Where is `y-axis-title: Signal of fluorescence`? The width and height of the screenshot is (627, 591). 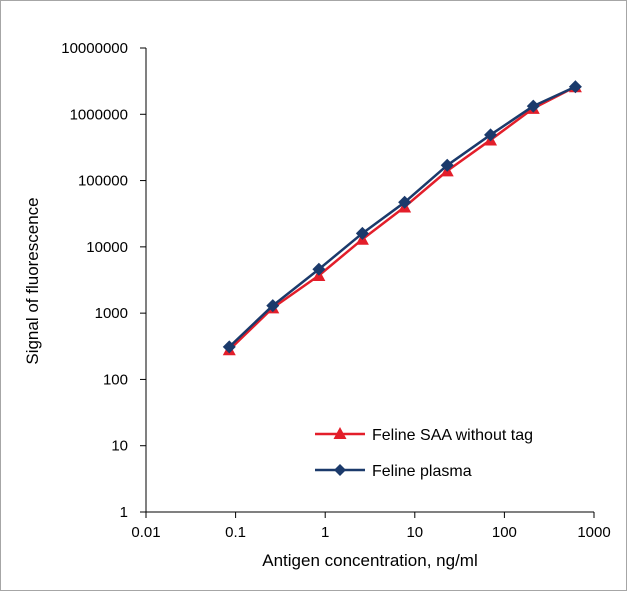
y-axis-title: Signal of fluorescence is located at coordinates (32, 280).